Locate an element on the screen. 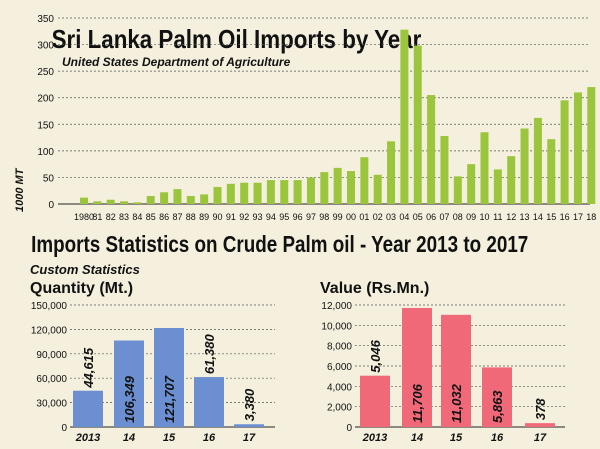 Image resolution: width=600 pixels, height=449 pixels. x-tick-label: 10 is located at coordinates (484, 217).